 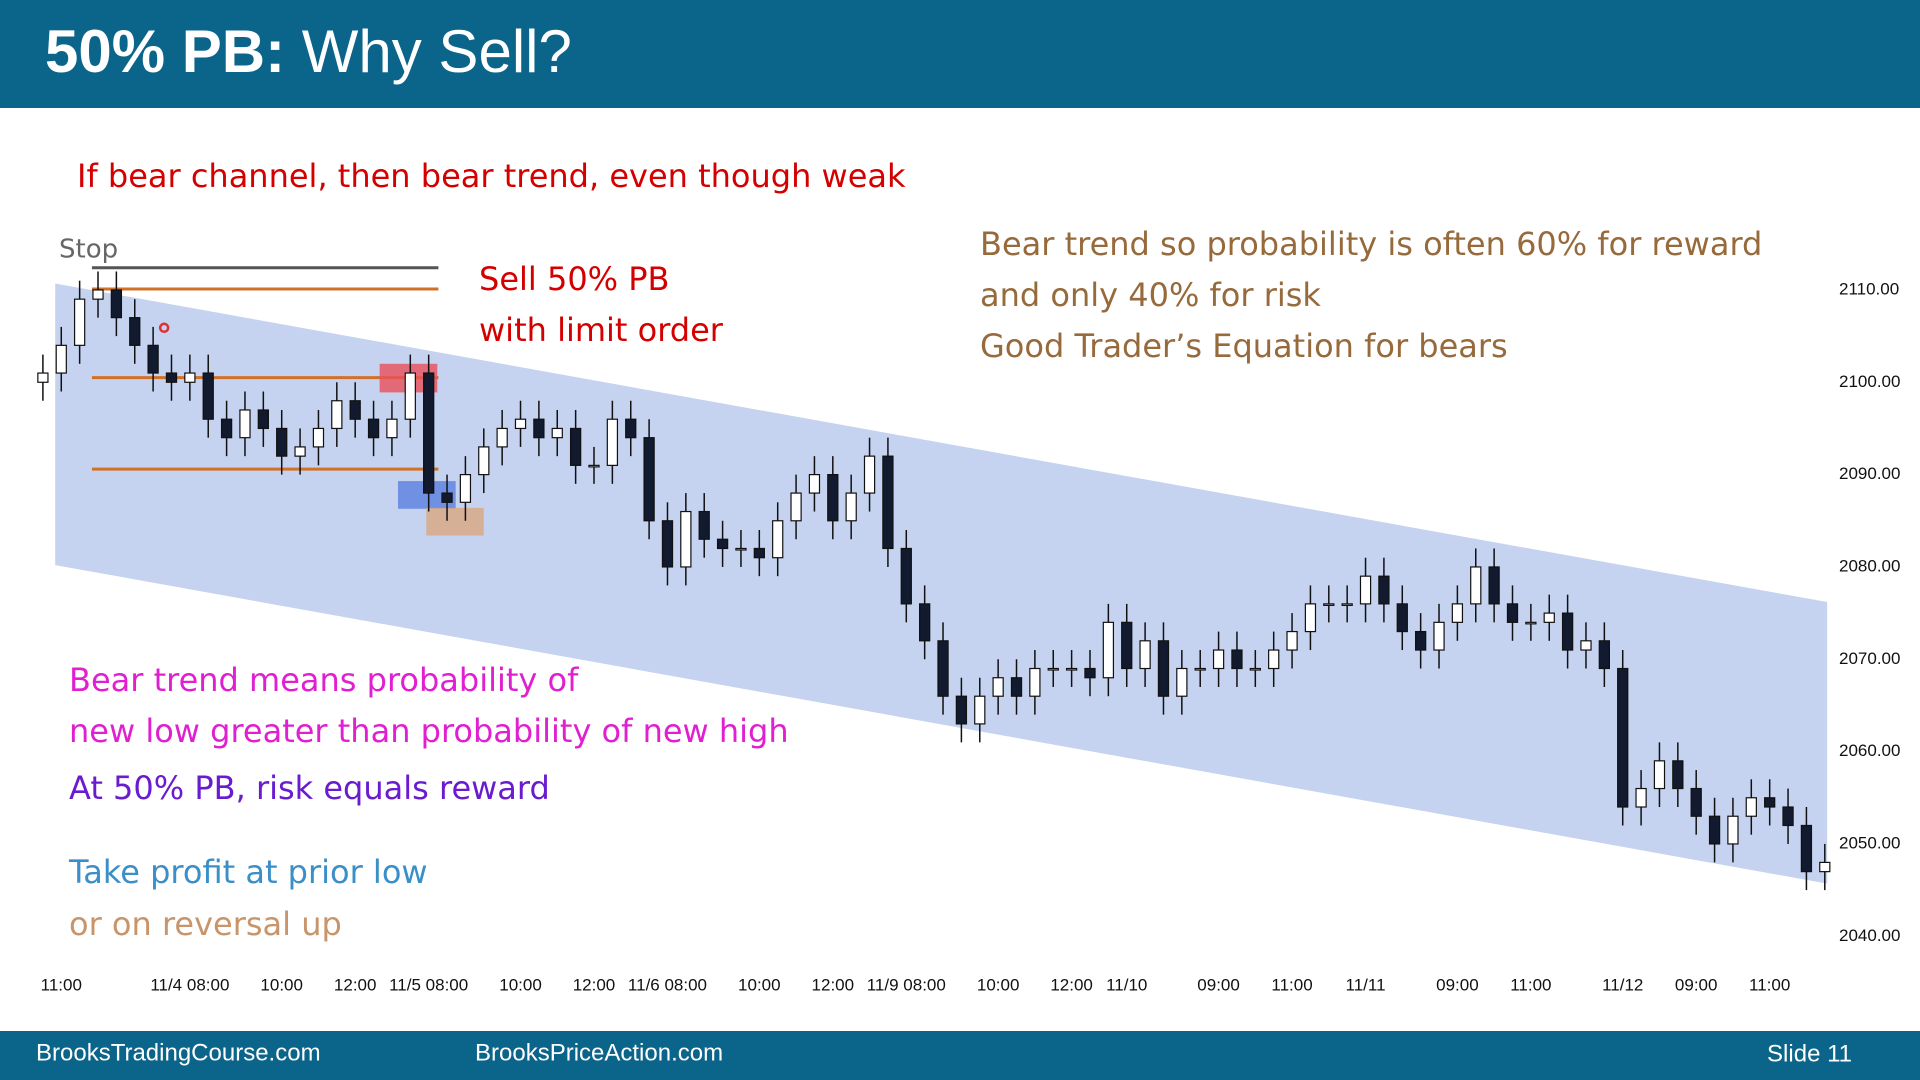 What do you see at coordinates (189, 984) in the screenshot?
I see `x-tick-label: 11/4 08:00` at bounding box center [189, 984].